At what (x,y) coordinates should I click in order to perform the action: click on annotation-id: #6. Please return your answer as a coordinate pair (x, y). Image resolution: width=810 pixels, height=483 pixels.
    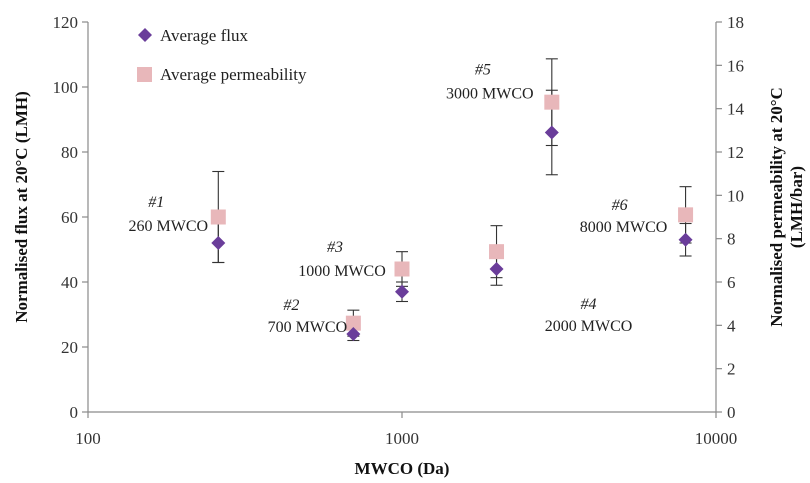
    Looking at the image, I should click on (620, 205).